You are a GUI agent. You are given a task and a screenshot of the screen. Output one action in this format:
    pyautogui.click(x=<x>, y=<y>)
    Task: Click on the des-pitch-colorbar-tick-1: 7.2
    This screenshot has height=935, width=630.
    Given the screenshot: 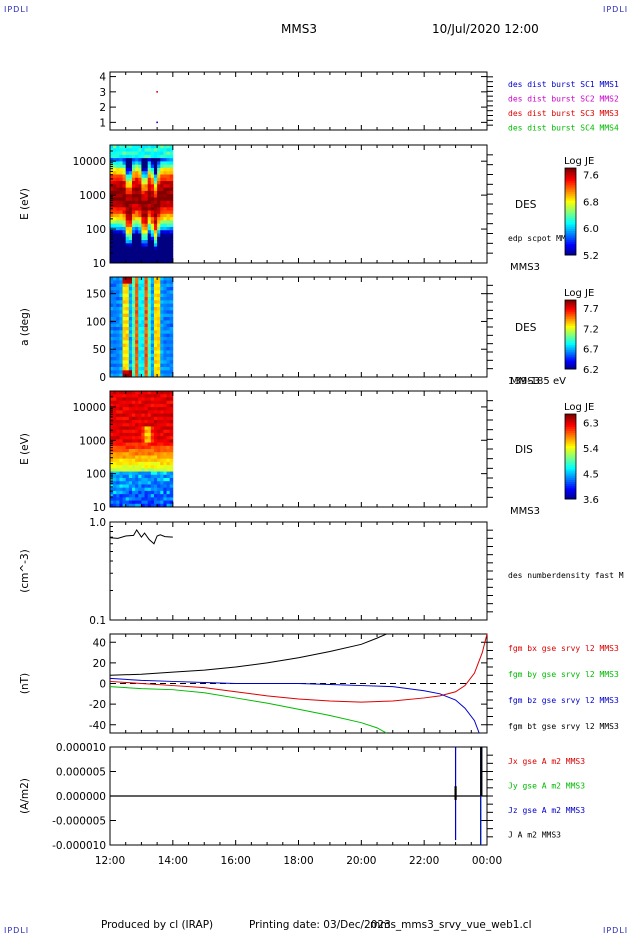 What is the action you would take?
    pyautogui.click(x=591, y=329)
    